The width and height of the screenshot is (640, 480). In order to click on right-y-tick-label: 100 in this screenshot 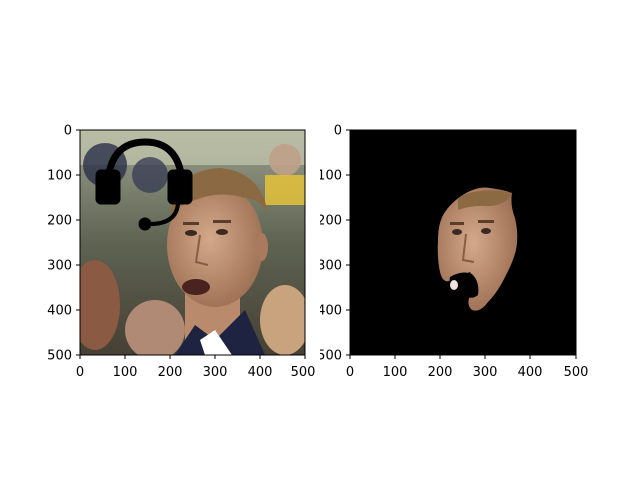, I will do `click(331, 176)`.